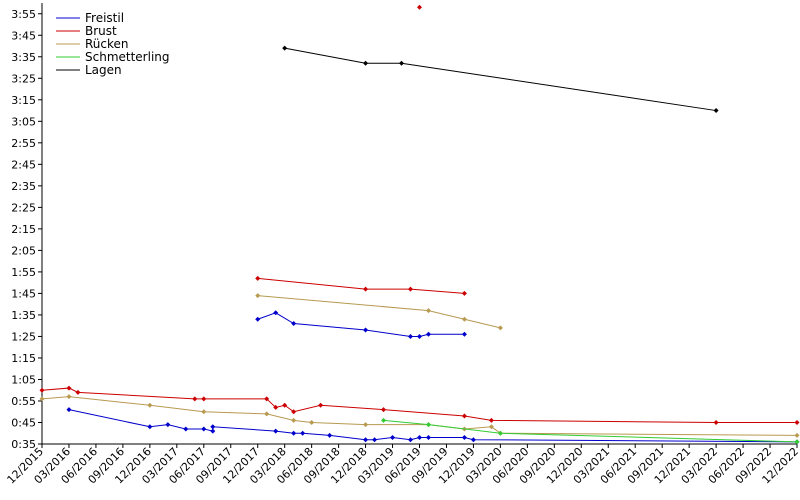  What do you see at coordinates (23, 164) in the screenshot?
I see `y-tick-label: 2:45` at bounding box center [23, 164].